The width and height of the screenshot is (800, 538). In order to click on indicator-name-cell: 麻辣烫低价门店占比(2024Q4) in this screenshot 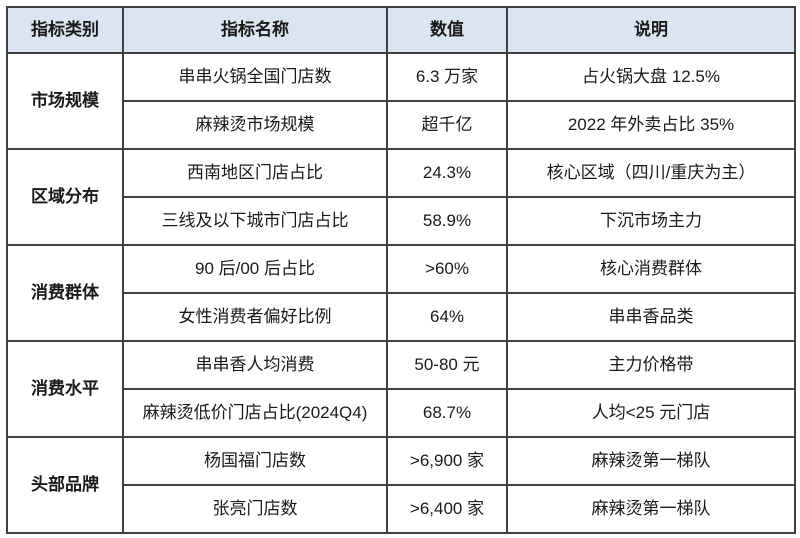, I will do `click(255, 413)`.